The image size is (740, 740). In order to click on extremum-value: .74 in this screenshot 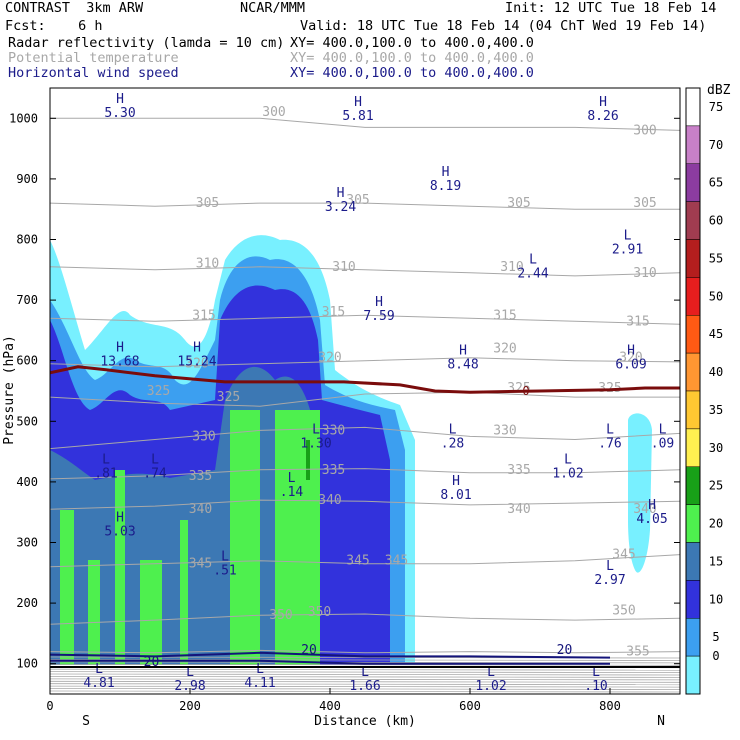, I will do `click(155, 474)`.